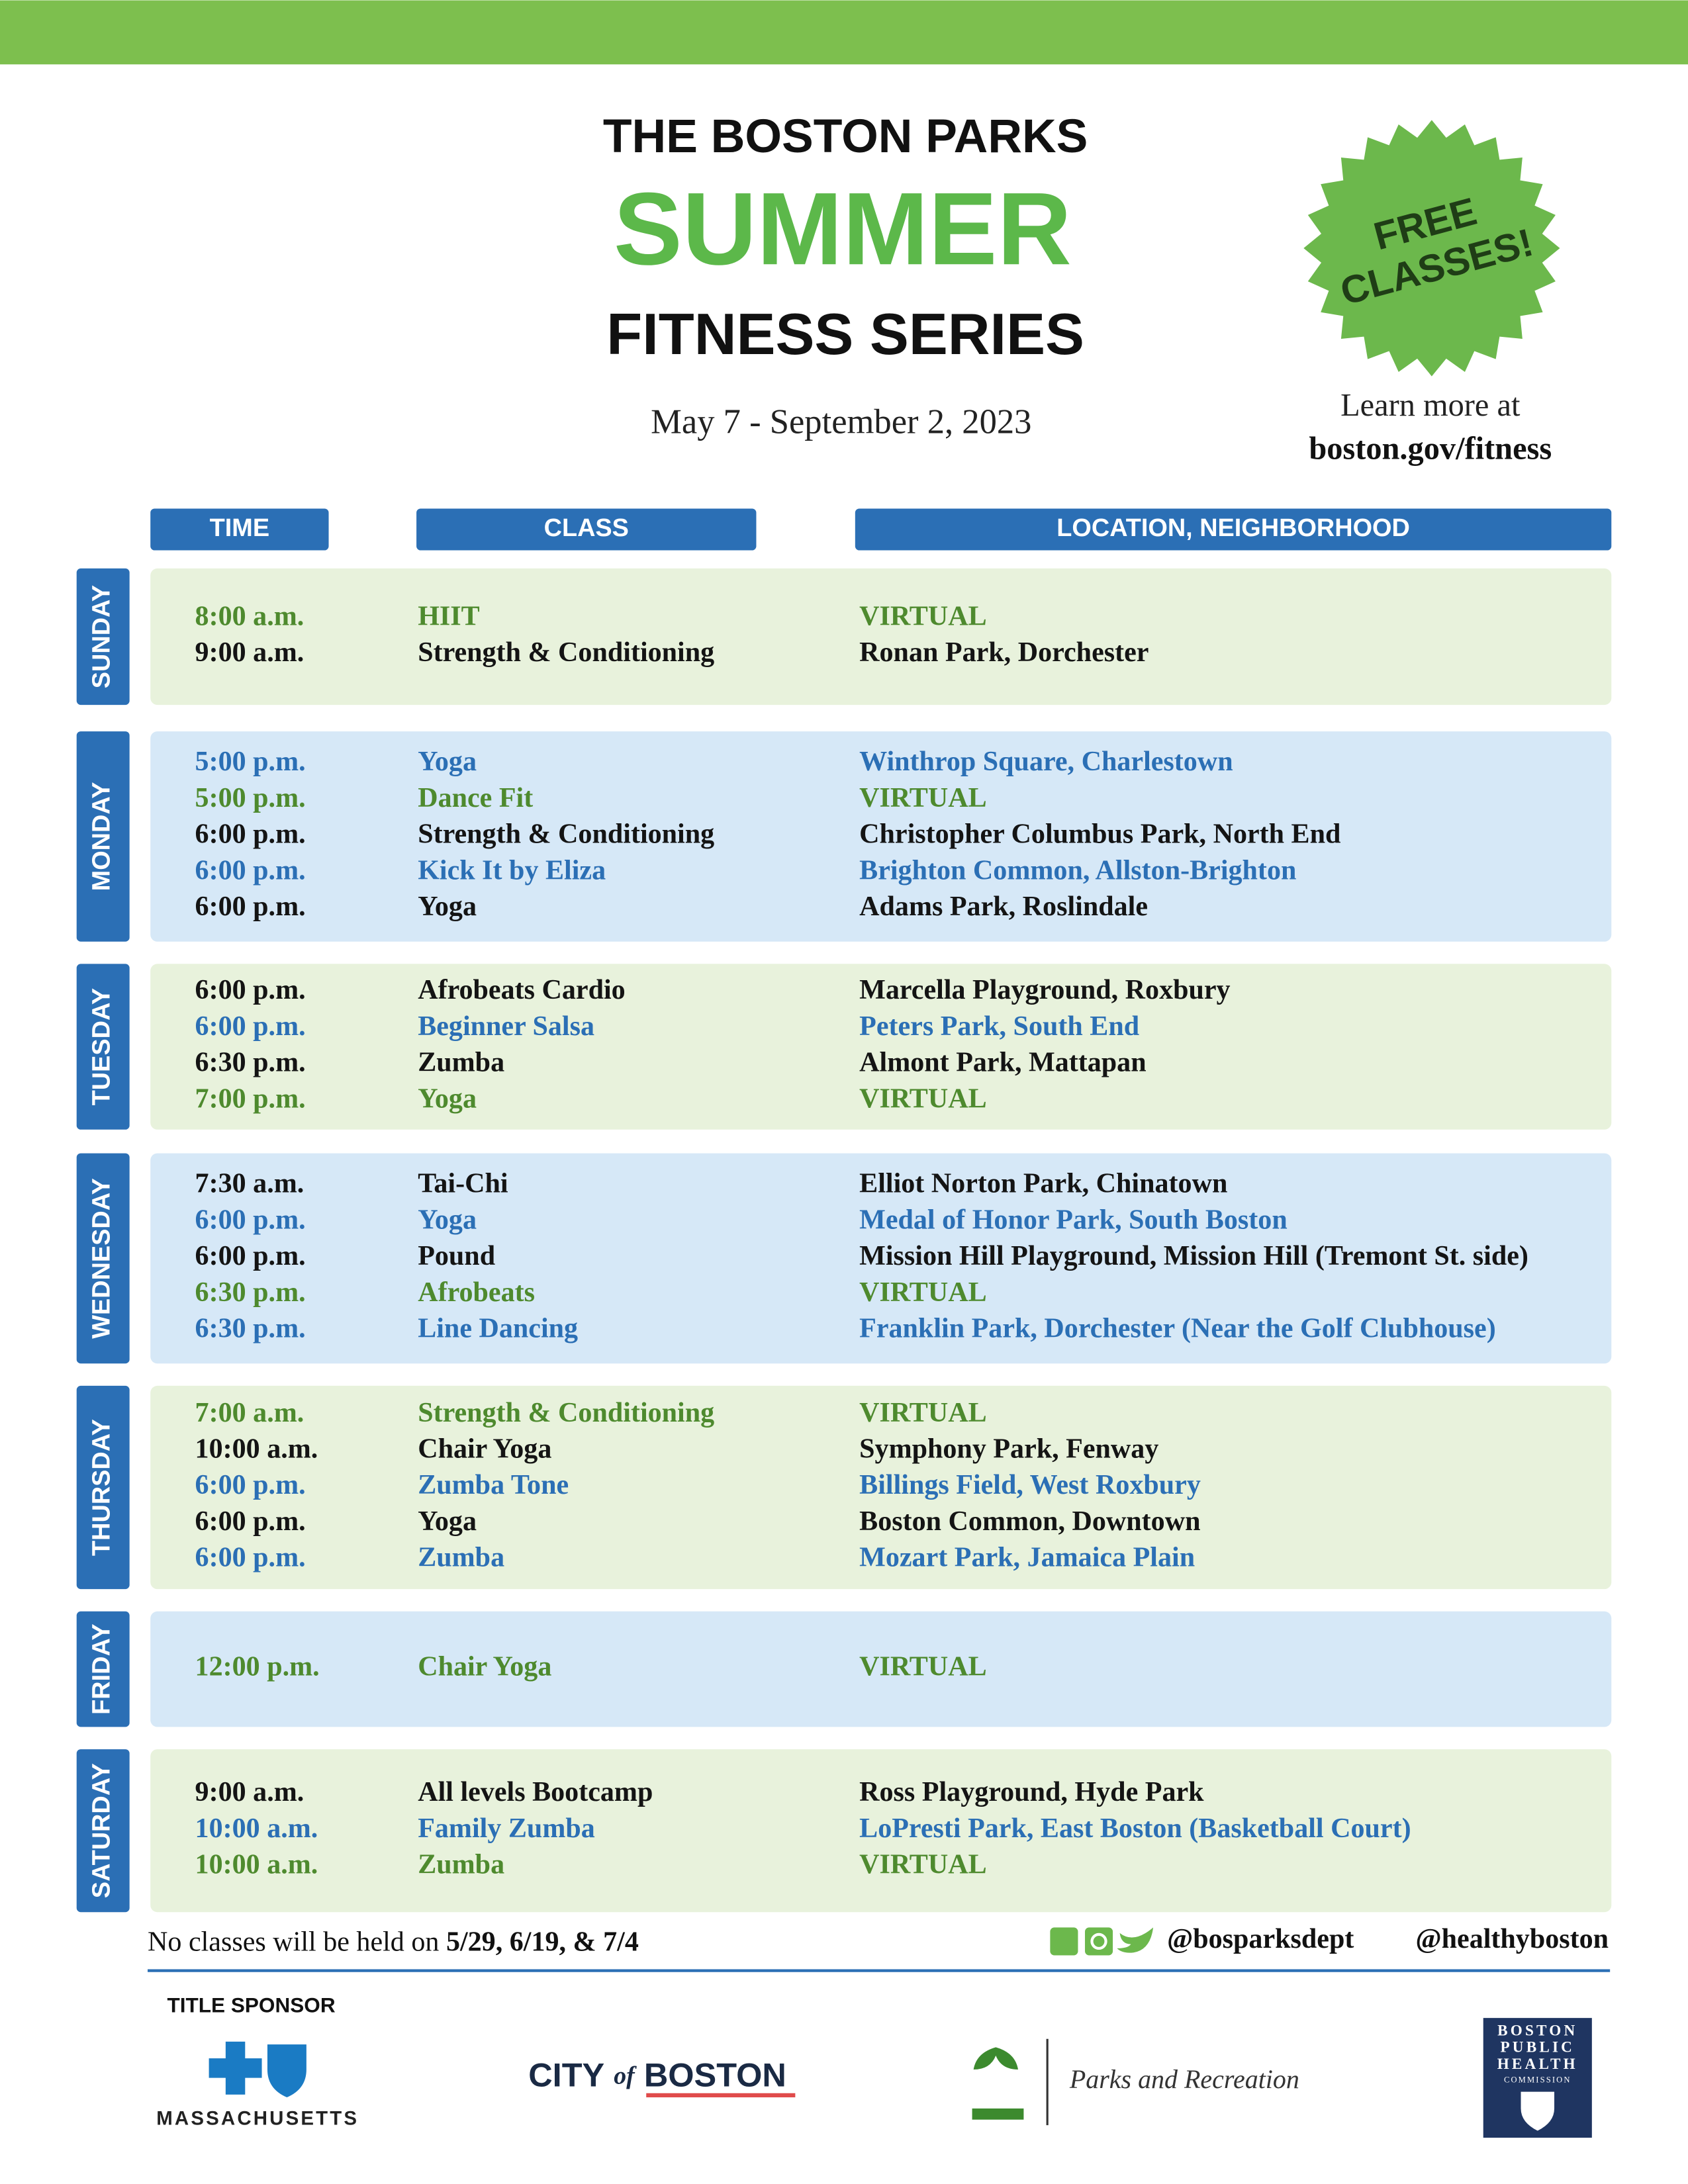 The width and height of the screenshot is (1688, 2184). Describe the element at coordinates (844, 32) in the screenshot. I see `top-bar` at that location.